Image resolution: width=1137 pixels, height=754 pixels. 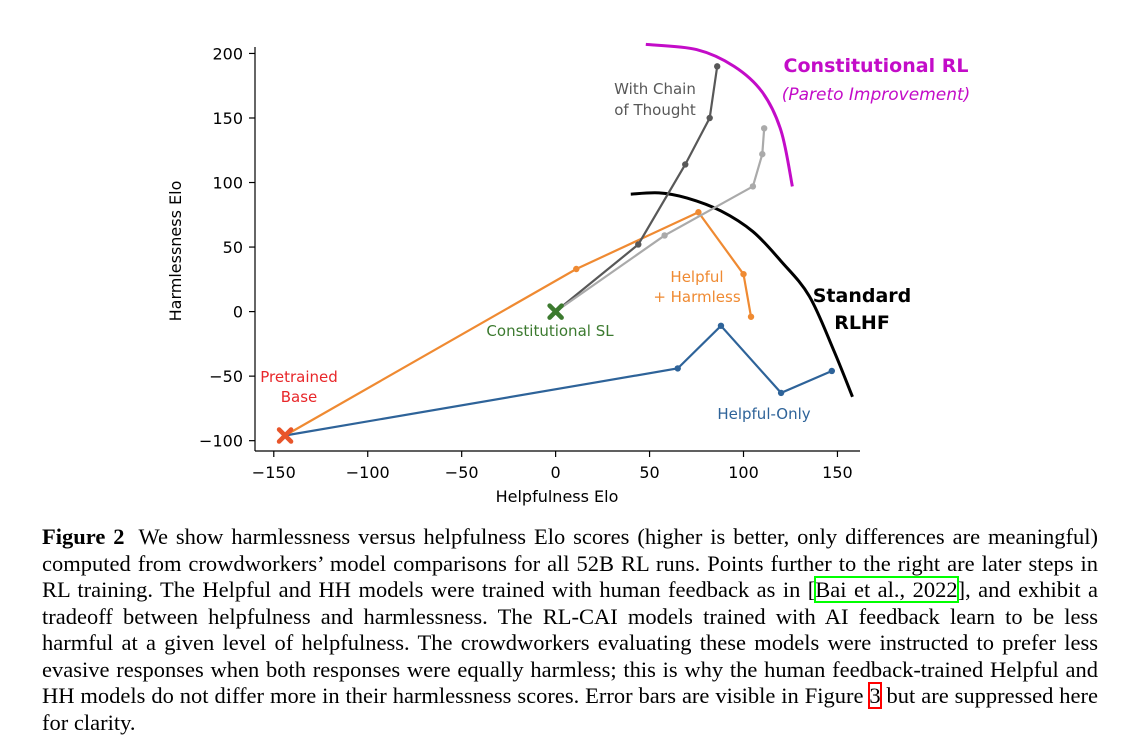 I want to click on pretrained-base-marker, so click(x=285, y=435).